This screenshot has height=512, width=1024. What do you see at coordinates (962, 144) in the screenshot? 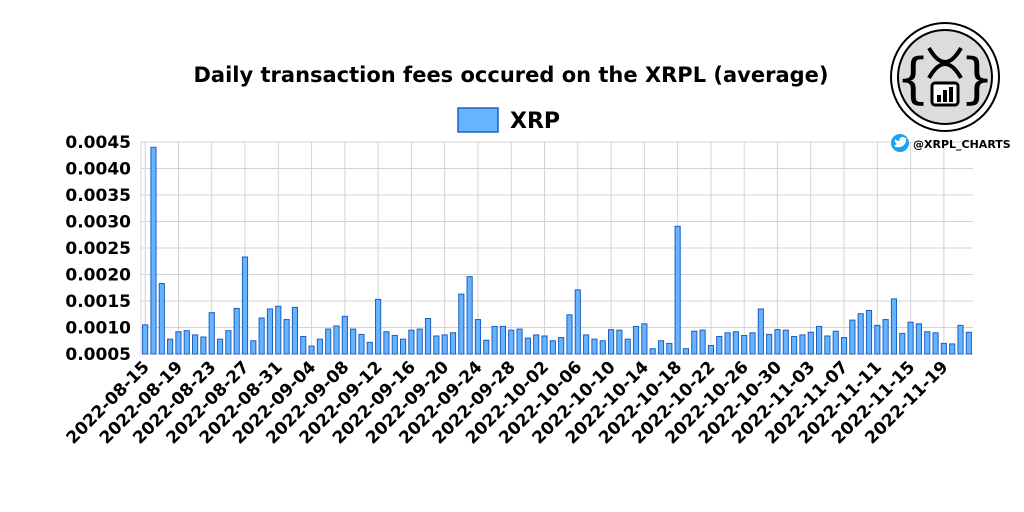
I see `twitter-handle-text: @XRPL_CHARTS` at bounding box center [962, 144].